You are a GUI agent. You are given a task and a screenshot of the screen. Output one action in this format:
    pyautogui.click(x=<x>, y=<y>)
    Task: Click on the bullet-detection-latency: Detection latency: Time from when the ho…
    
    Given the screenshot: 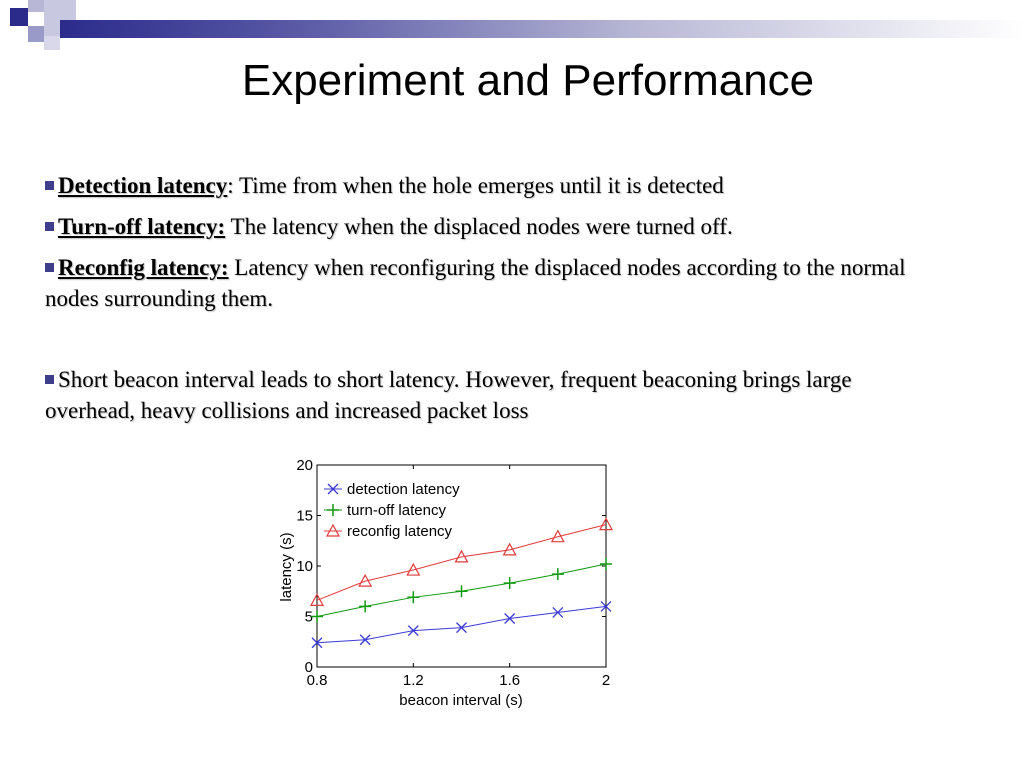 What is the action you would take?
    pyautogui.click(x=495, y=185)
    